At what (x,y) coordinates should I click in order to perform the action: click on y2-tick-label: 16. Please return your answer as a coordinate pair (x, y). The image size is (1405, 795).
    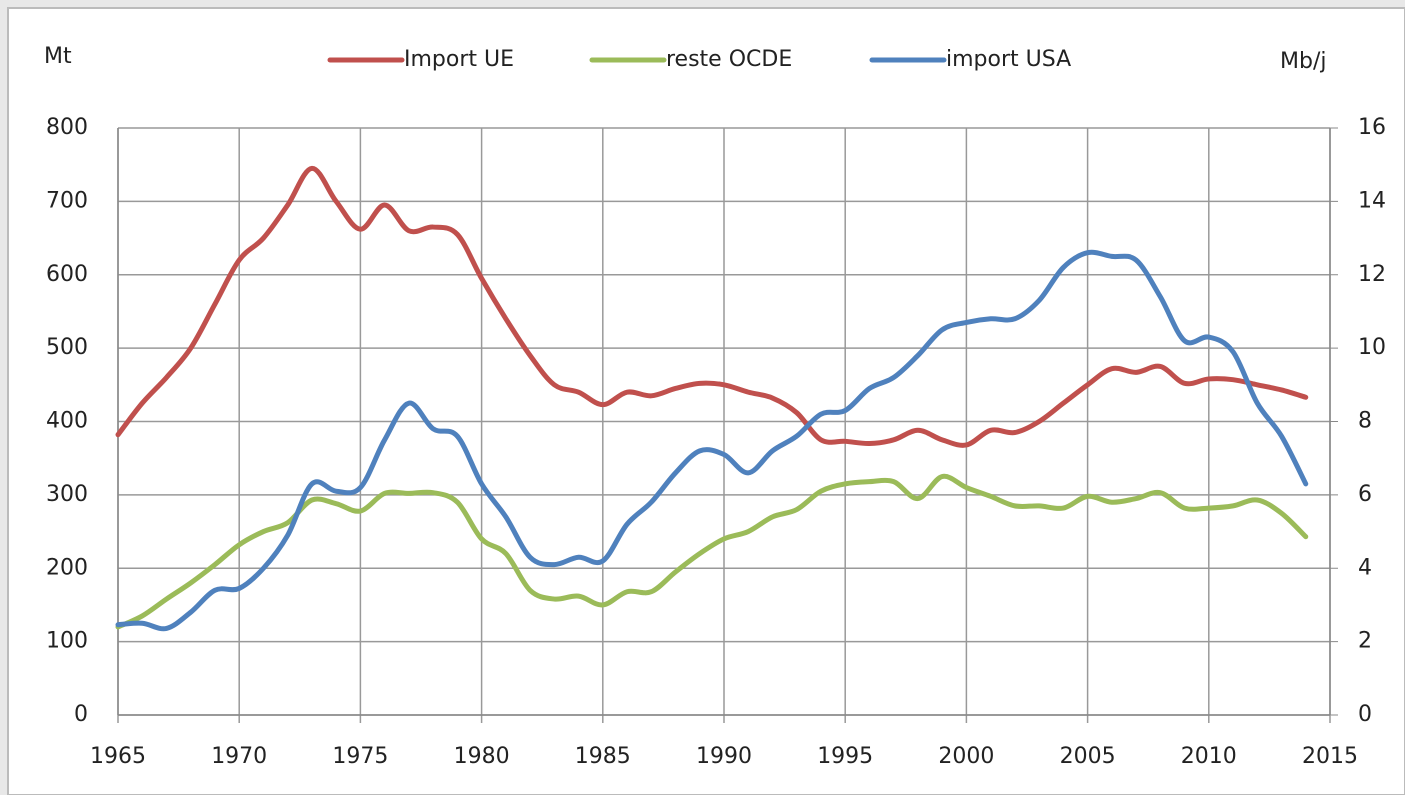
    Looking at the image, I should click on (1372, 127).